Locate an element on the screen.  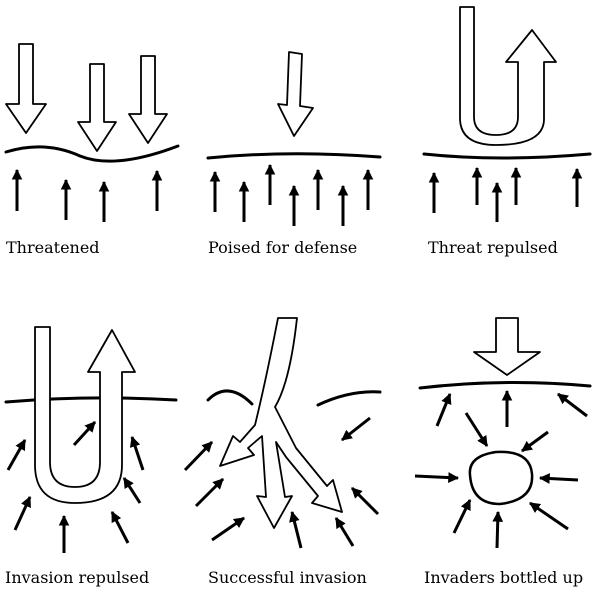
caption-threatened: Threatened is located at coordinates (53, 247).